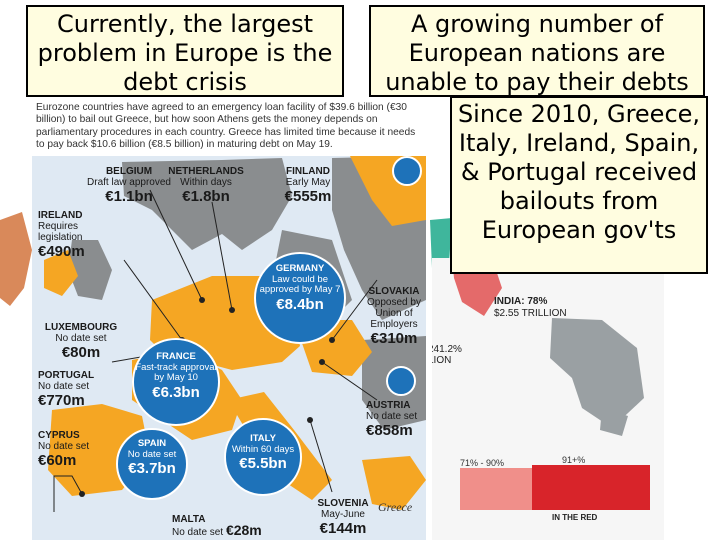 The height and width of the screenshot is (540, 720). Describe the element at coordinates (61, 400) in the screenshot. I see `portugal-amount: €770m` at that location.